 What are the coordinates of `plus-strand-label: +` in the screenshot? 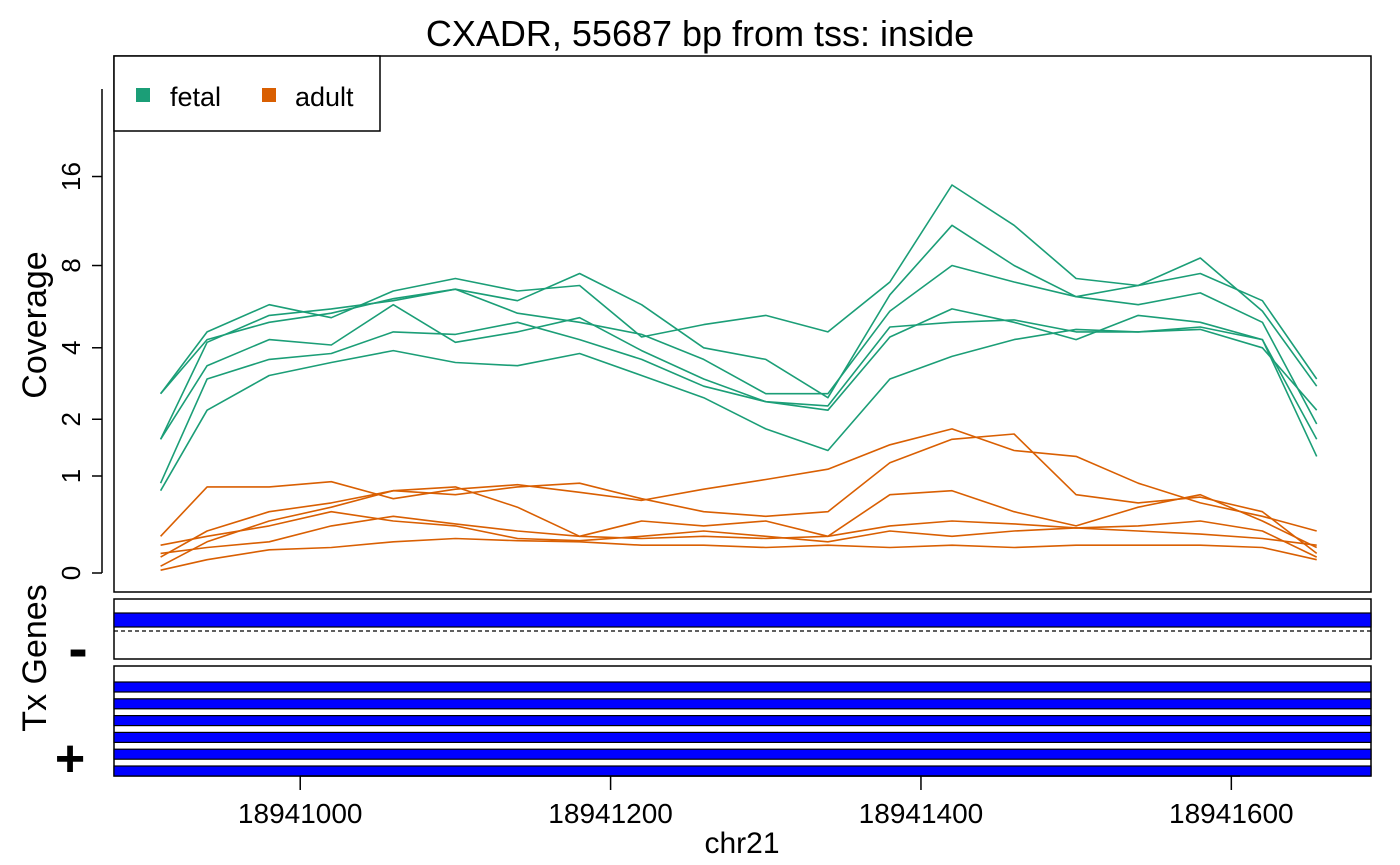 It's located at (70, 759).